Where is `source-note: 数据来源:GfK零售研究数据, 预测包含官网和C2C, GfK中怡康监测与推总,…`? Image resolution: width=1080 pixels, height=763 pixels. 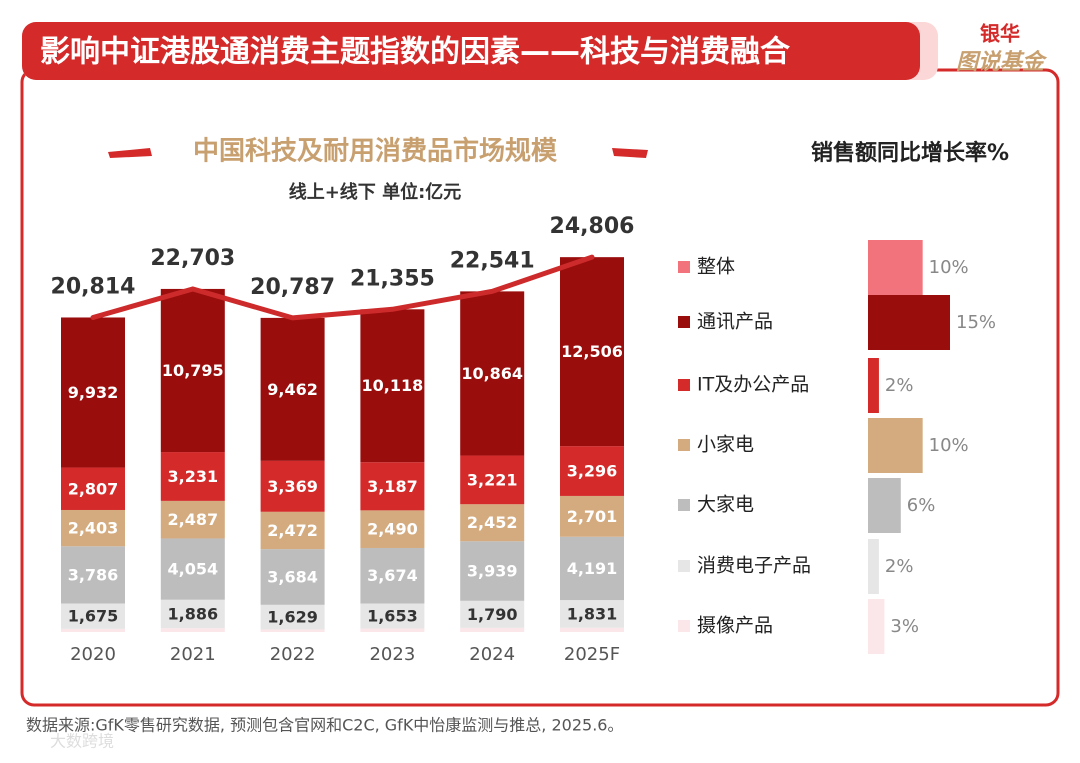 source-note: 数据来源:GfK零售研究数据, 预测包含官网和C2C, GfK中怡康监测与推总,… is located at coordinates (324, 725).